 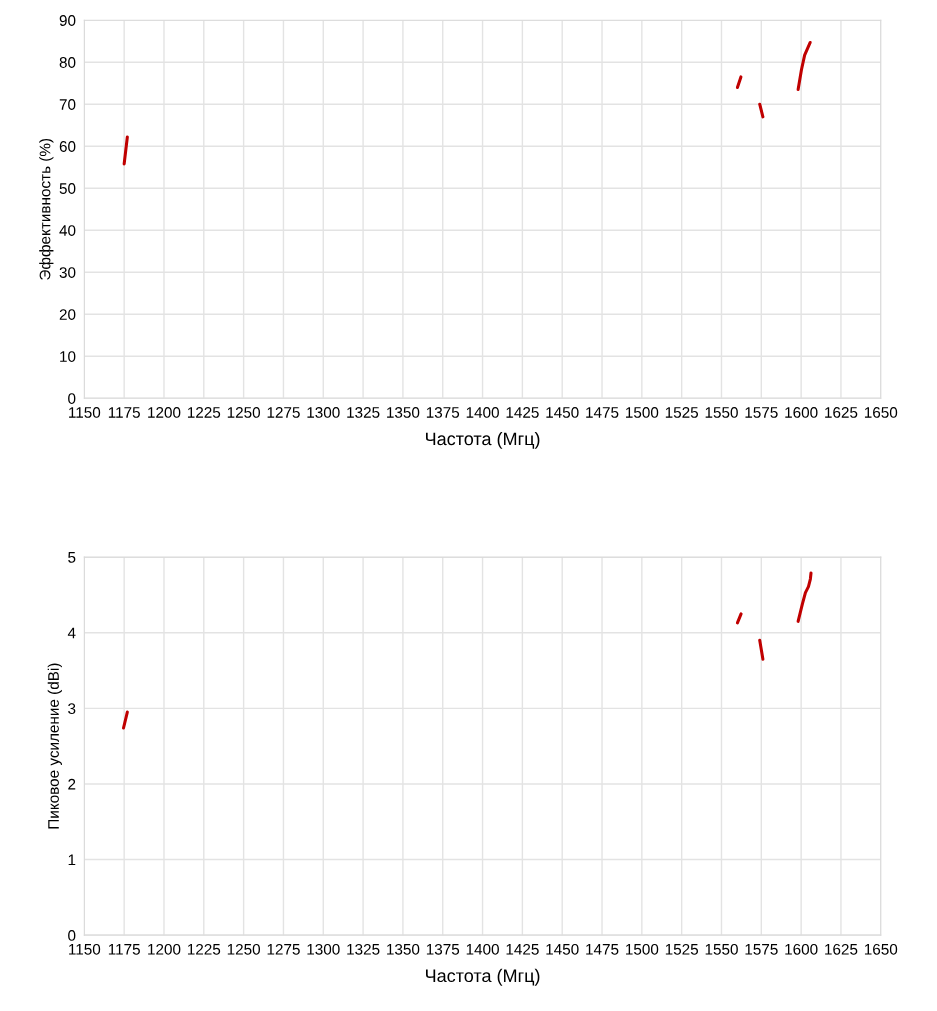 What do you see at coordinates (67, 104) in the screenshot?
I see `y-tick-label: 70` at bounding box center [67, 104].